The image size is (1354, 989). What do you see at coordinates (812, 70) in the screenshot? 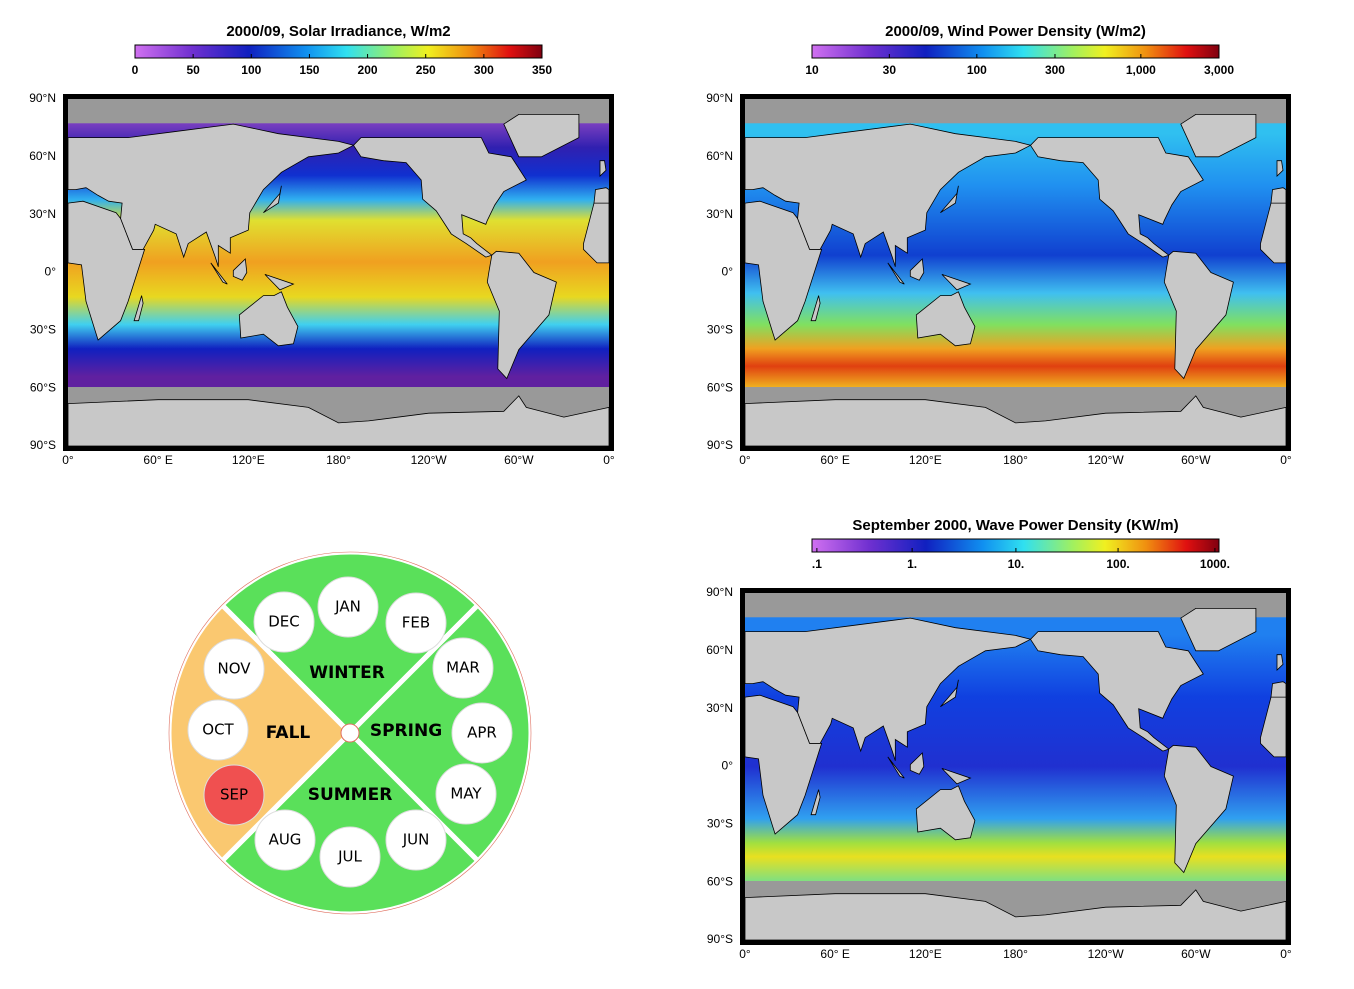
I see `colorbar-label: 10` at bounding box center [812, 70].